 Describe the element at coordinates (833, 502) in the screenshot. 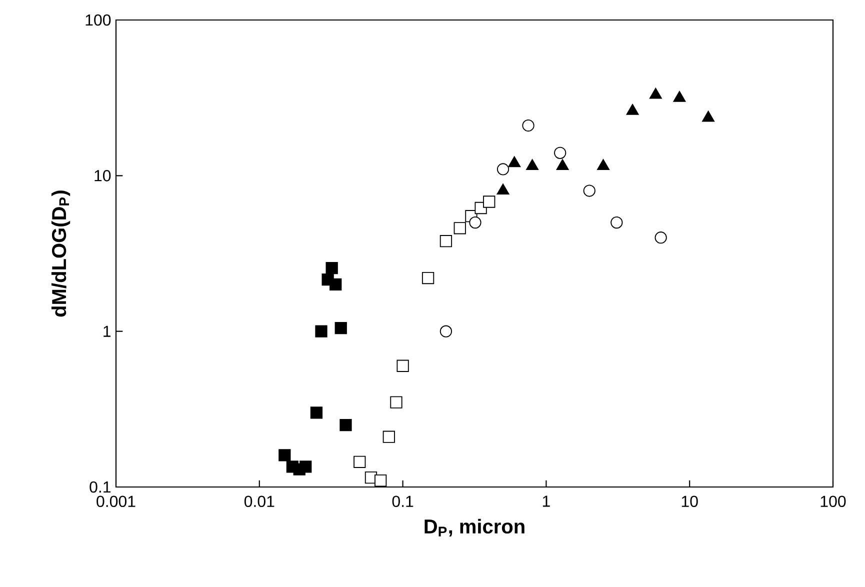

I see `x-tick-label: 100` at that location.